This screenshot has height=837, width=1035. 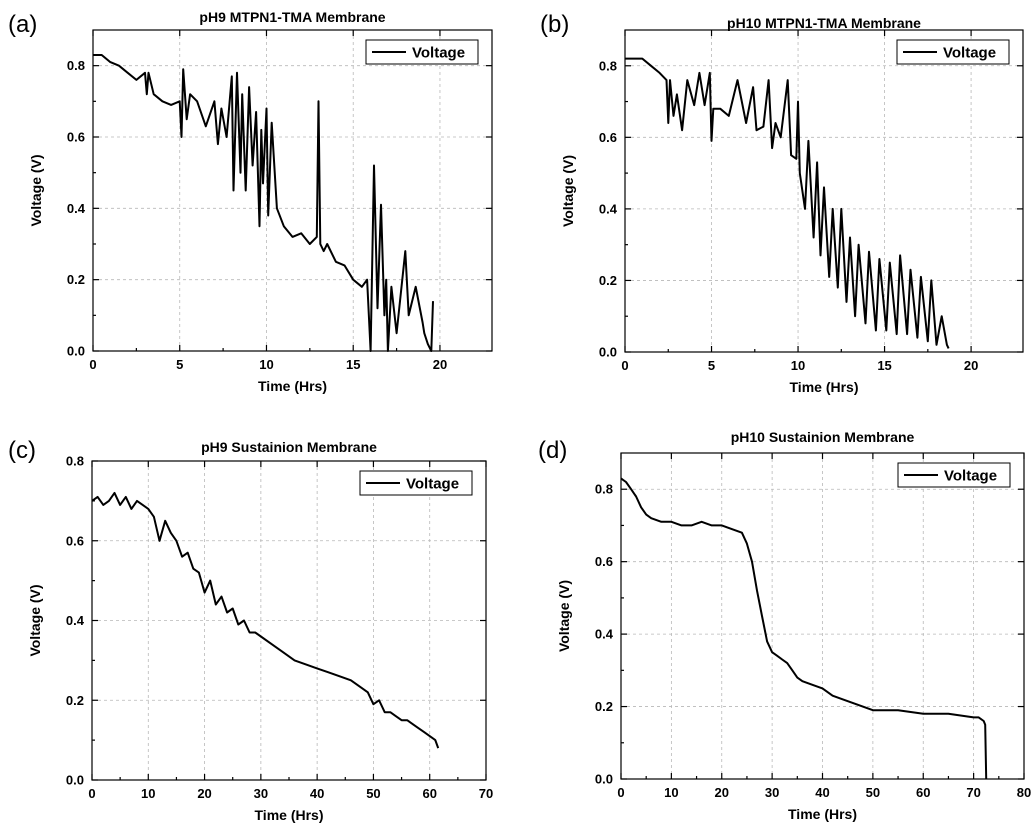 What do you see at coordinates (289, 447) in the screenshot?
I see `chart-title: pH9 Sustainion Membrane` at bounding box center [289, 447].